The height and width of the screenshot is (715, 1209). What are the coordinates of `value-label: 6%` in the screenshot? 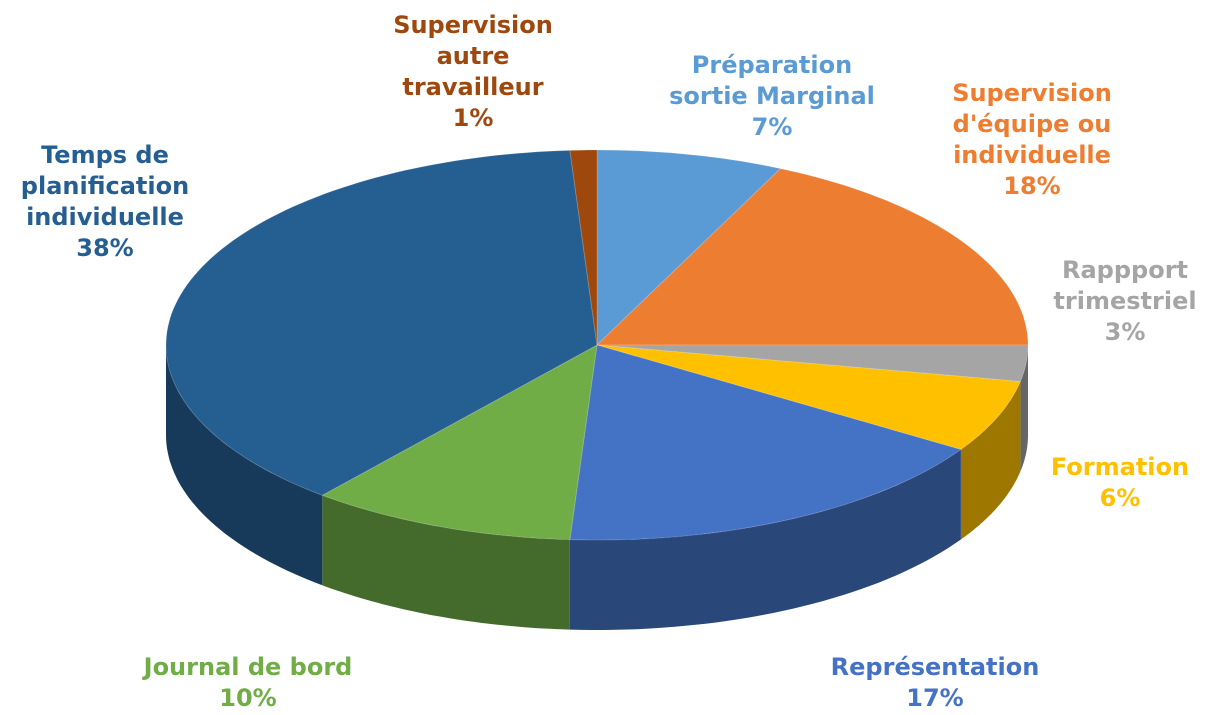 It's located at (1120, 498).